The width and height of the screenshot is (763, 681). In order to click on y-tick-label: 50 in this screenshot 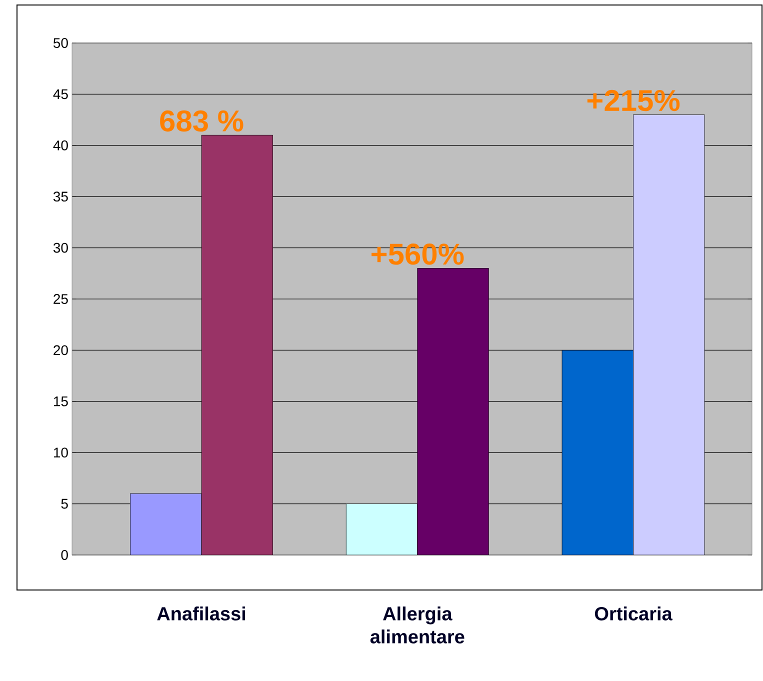, I will do `click(60, 43)`.